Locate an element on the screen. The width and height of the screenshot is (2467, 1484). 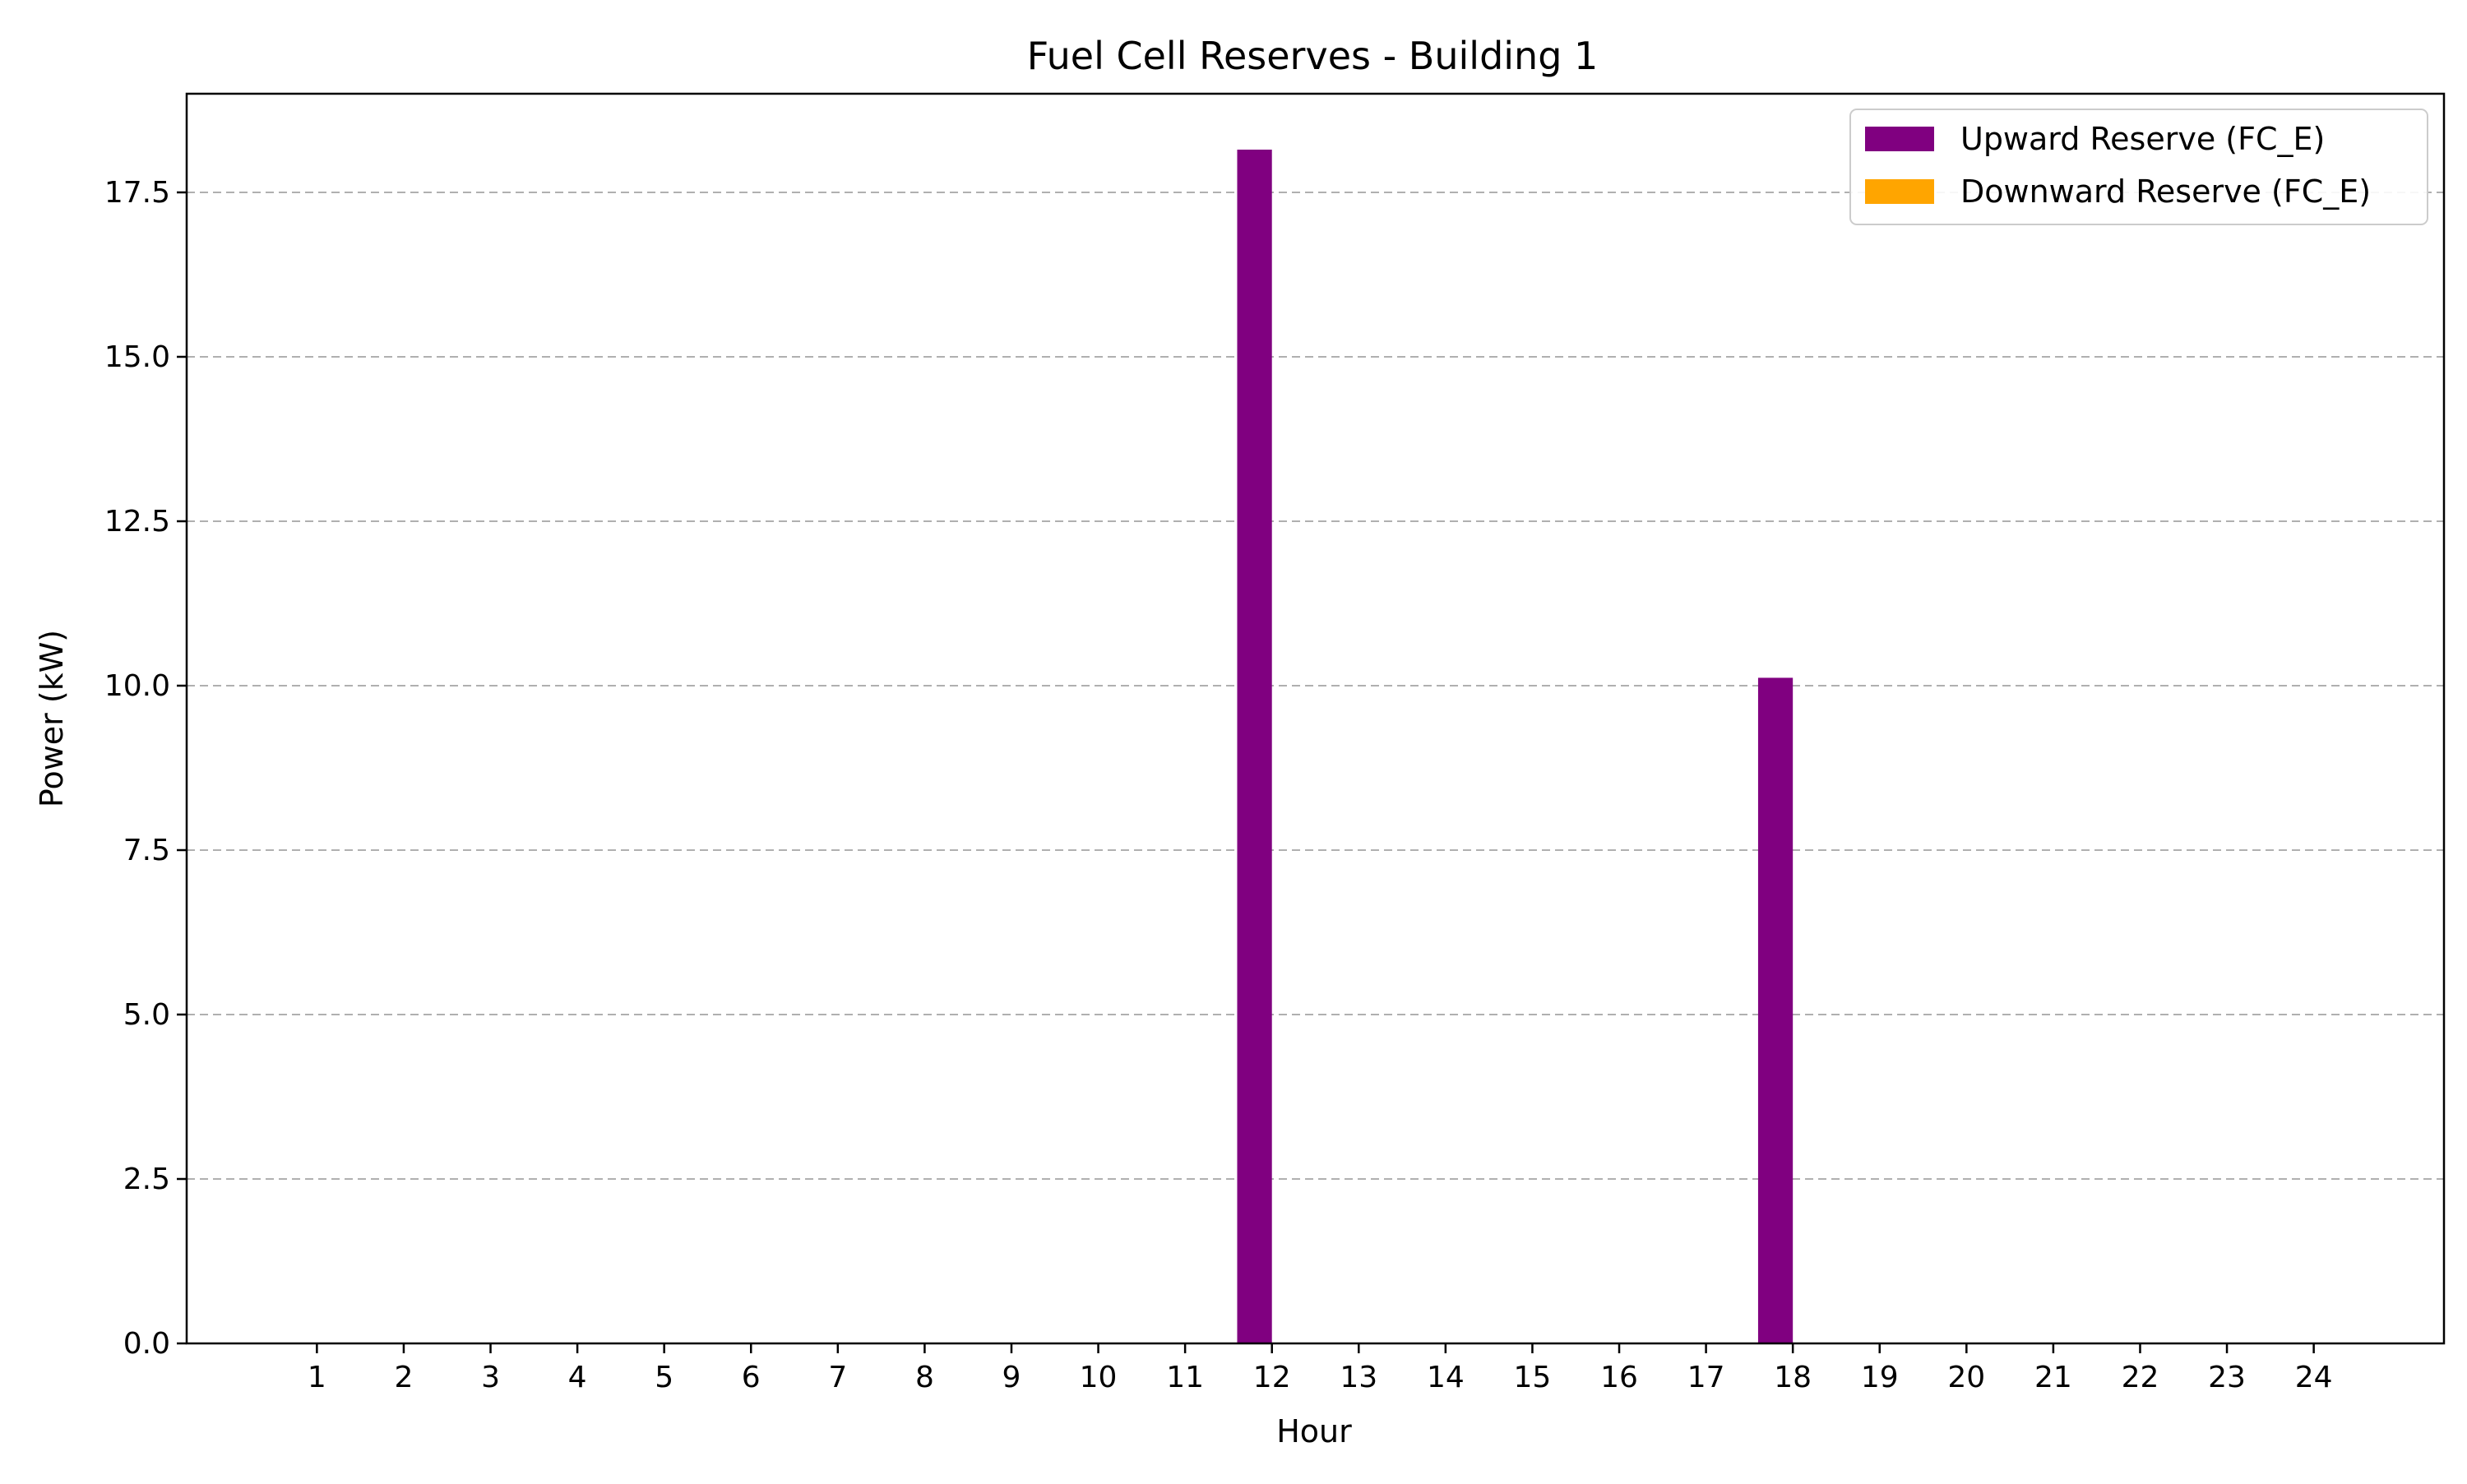
x-tick-label: 8 is located at coordinates (925, 1378).